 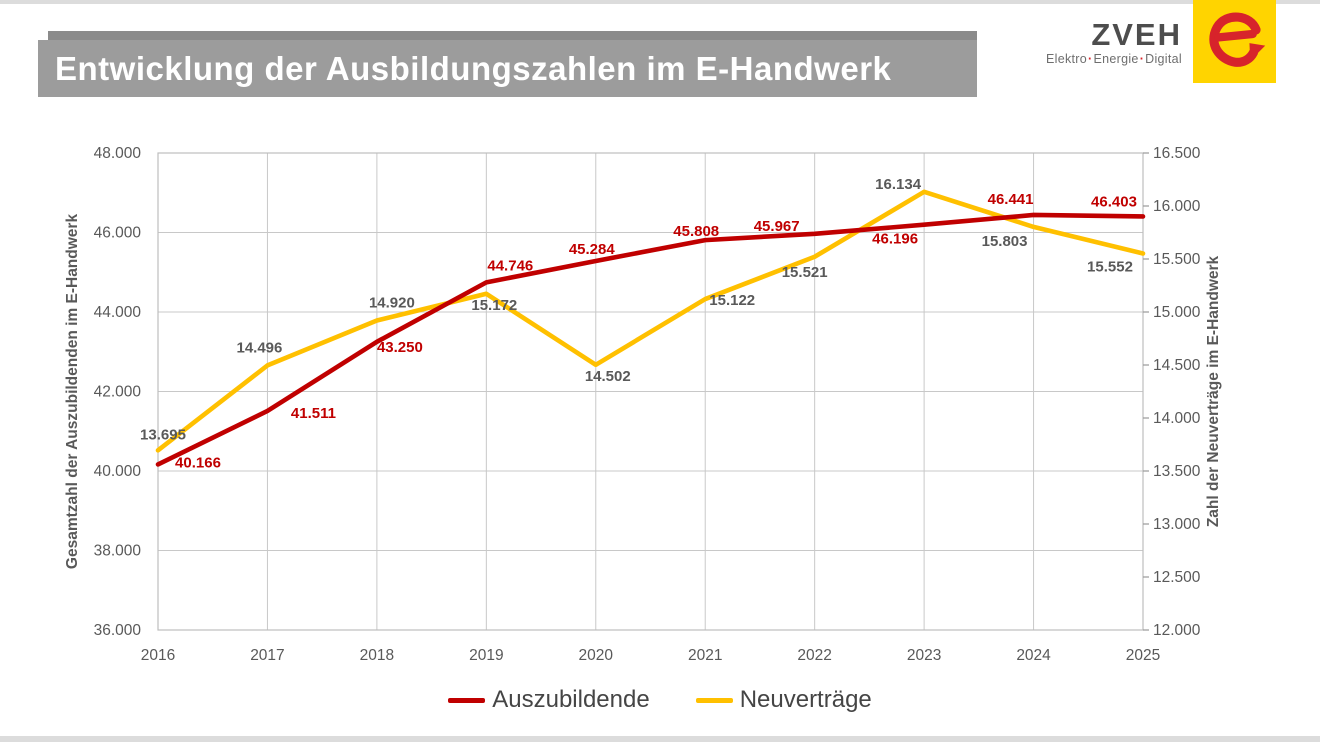 I want to click on right-axis-tick-label: 12.000, so click(x=1177, y=630).